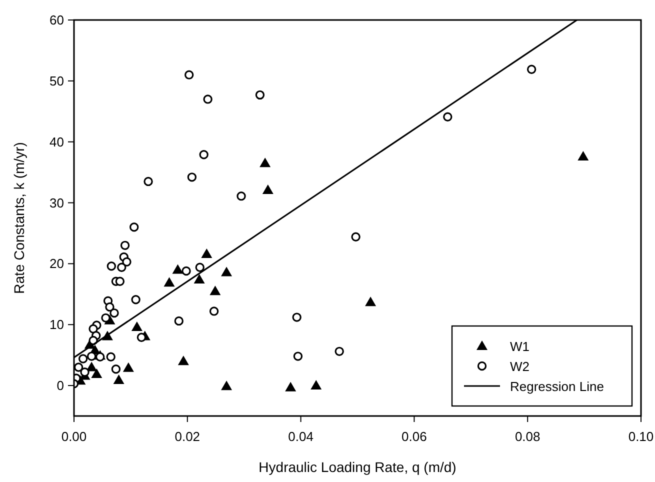 The image size is (655, 482). I want to click on y-tick-label: 60, so click(57, 20).